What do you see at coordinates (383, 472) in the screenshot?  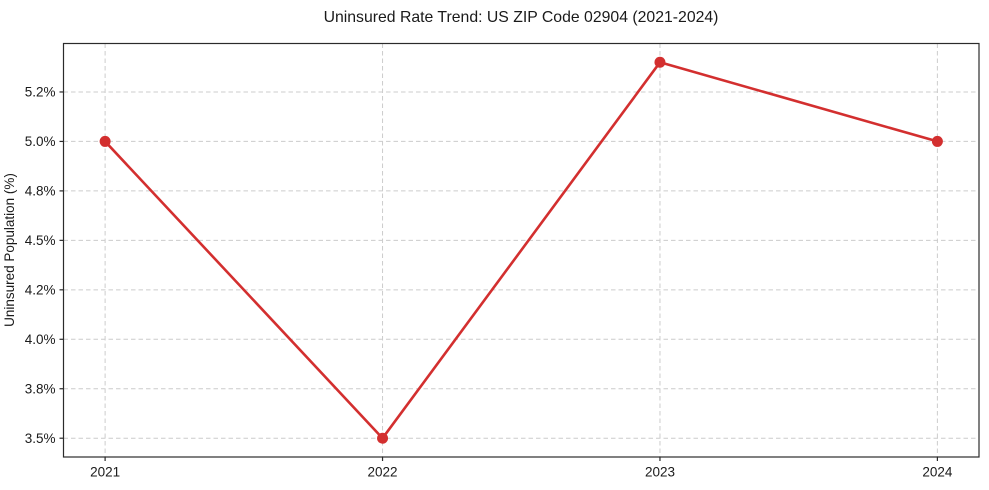 I see `x-tick-label: 2022` at bounding box center [383, 472].